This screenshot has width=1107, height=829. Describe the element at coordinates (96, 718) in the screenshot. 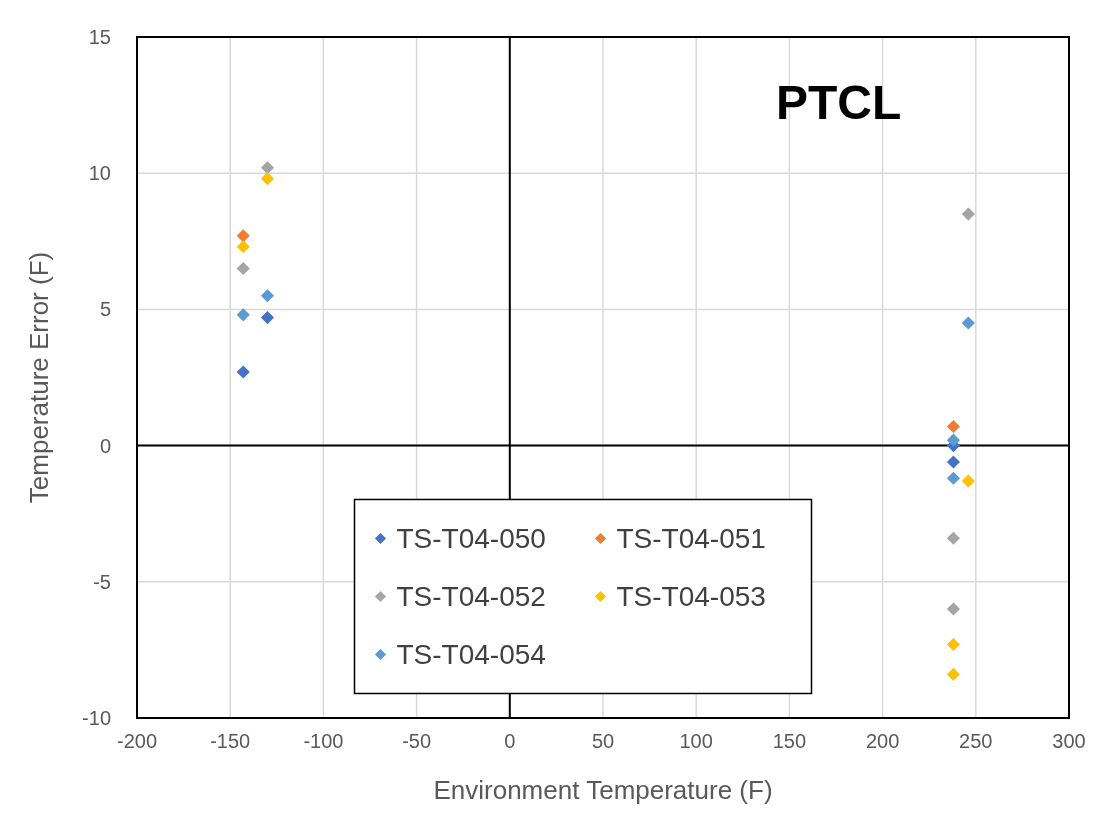

I see `y-tick-label: -10` at that location.